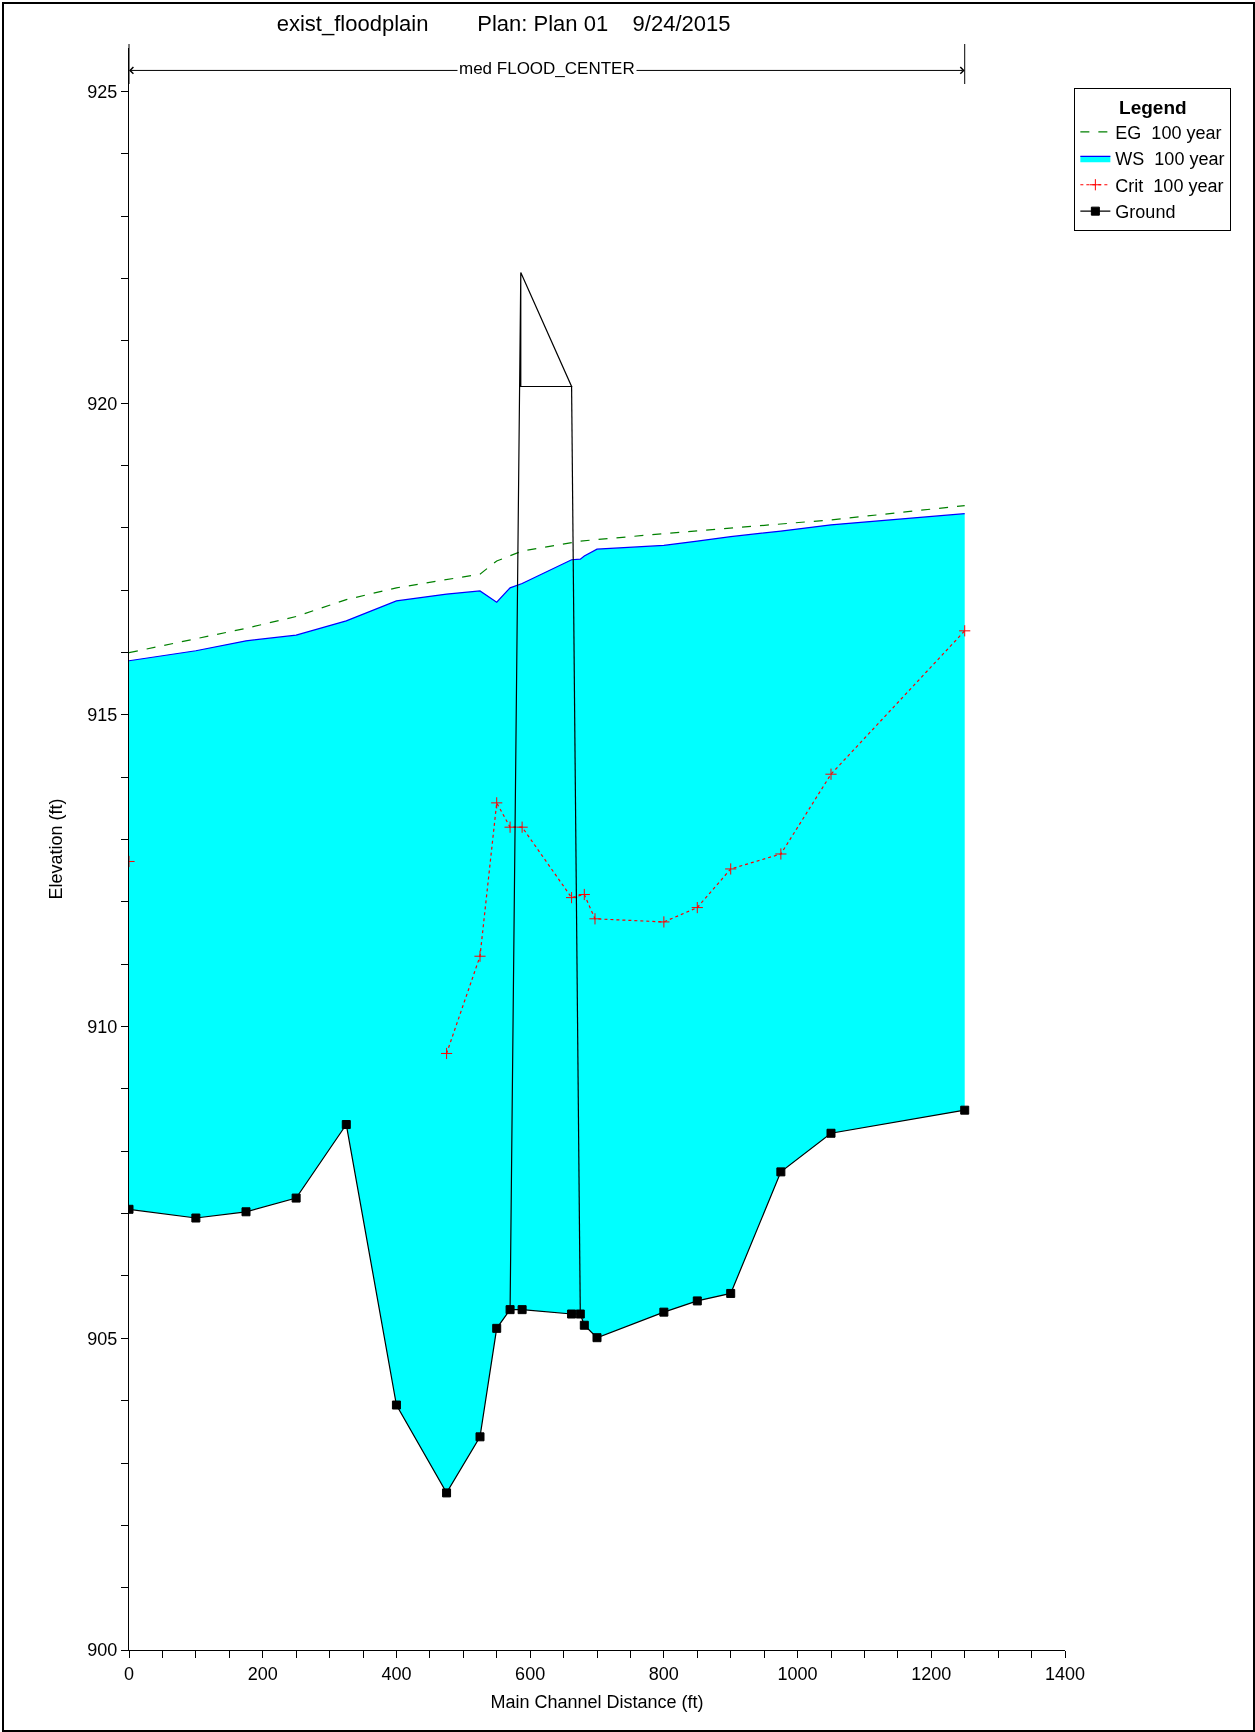  Describe the element at coordinates (931, 1673) in the screenshot. I see `x-tick-label: 1200` at that location.